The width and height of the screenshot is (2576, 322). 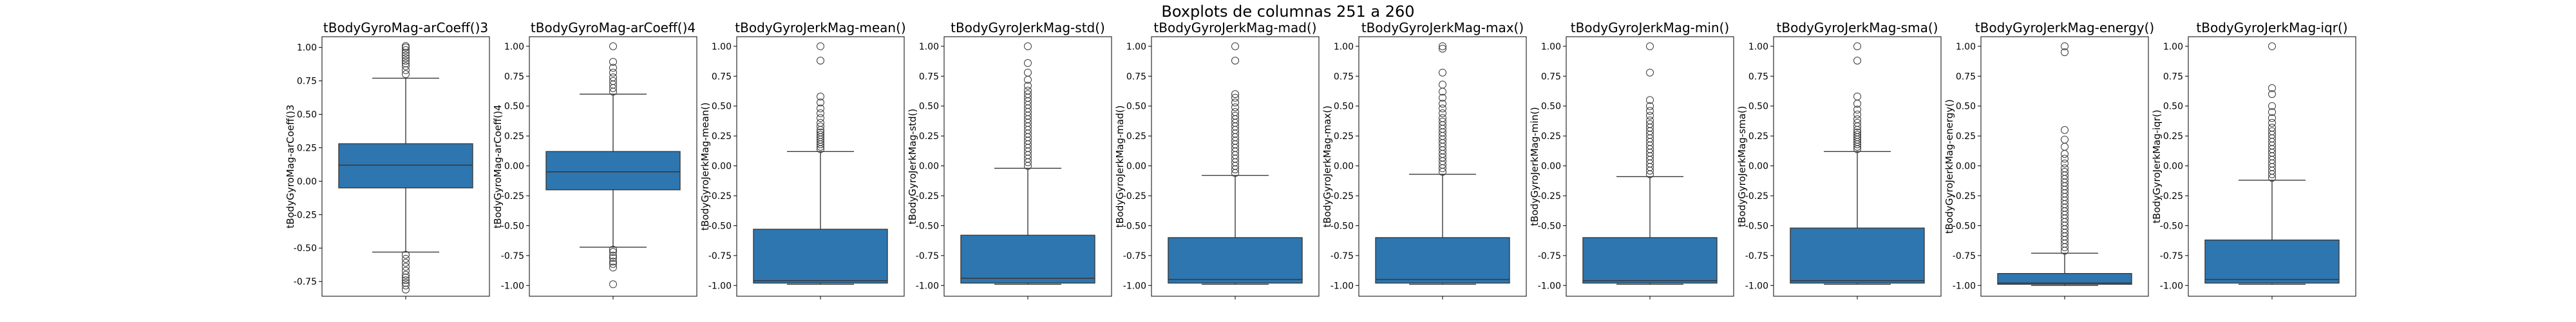 What do you see at coordinates (705, 167) in the screenshot?
I see `y-axis-label: tBodyGyroJerkMag-mean()` at bounding box center [705, 167].